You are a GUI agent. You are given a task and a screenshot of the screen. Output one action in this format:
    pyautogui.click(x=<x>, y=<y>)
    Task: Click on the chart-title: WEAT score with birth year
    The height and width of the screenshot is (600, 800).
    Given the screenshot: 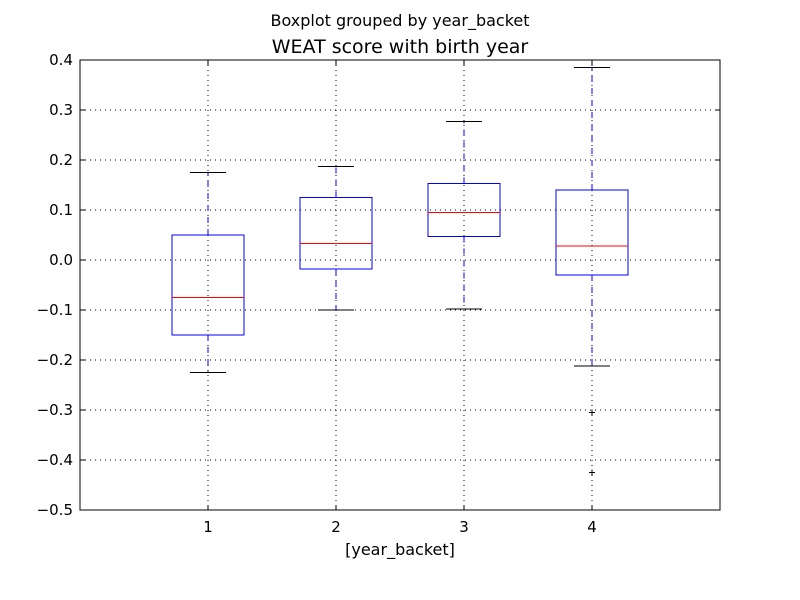 What is the action you would take?
    pyautogui.click(x=400, y=47)
    